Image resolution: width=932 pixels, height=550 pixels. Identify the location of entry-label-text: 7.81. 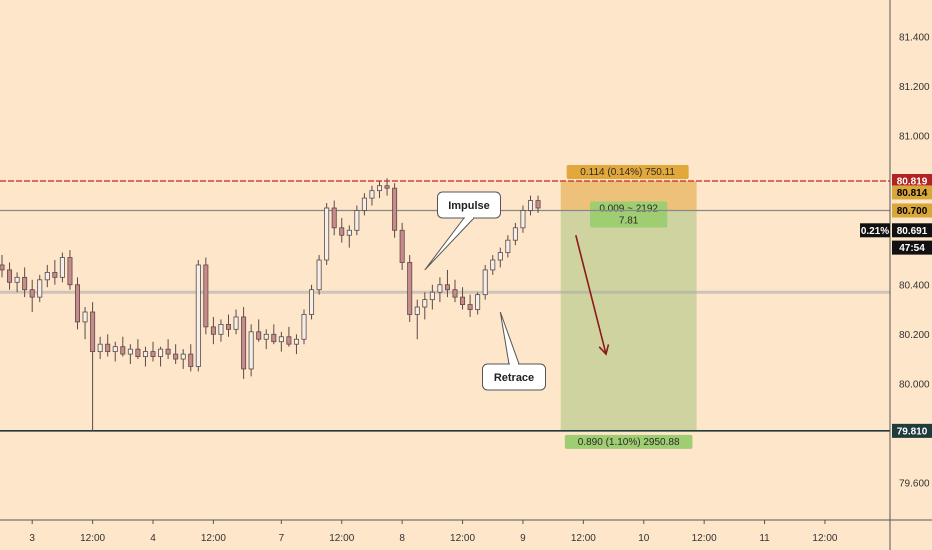
(629, 220).